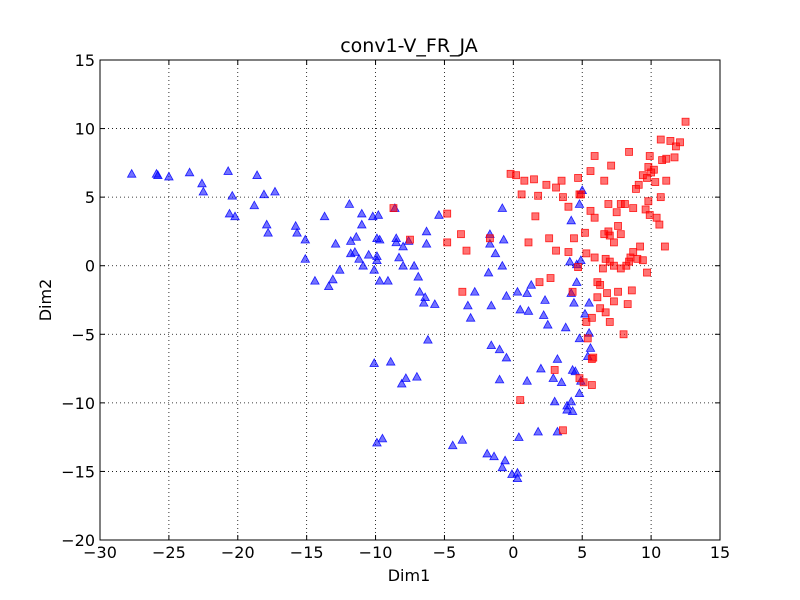  What do you see at coordinates (45, 300) in the screenshot?
I see `y-axis-label: Dim2` at bounding box center [45, 300].